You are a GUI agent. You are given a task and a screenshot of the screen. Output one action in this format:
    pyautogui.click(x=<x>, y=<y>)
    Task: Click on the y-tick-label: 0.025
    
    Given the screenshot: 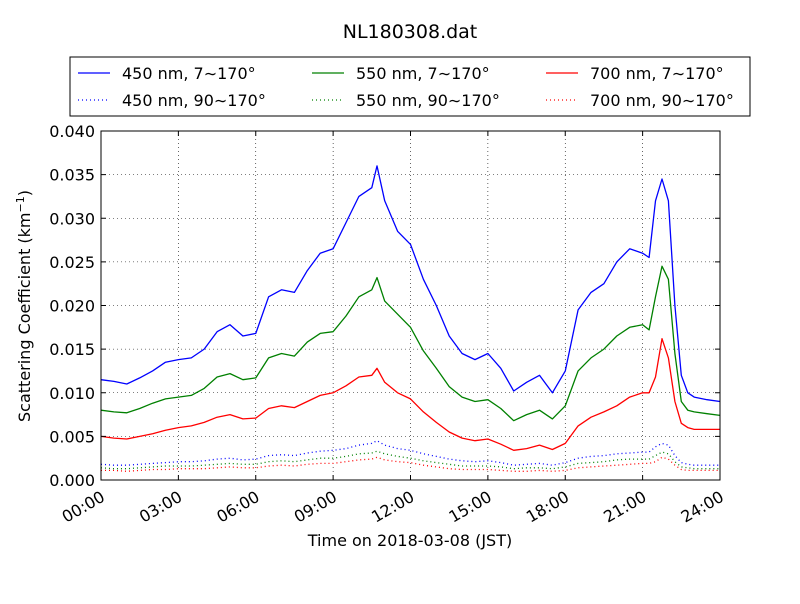 What is the action you would take?
    pyautogui.click(x=72, y=262)
    